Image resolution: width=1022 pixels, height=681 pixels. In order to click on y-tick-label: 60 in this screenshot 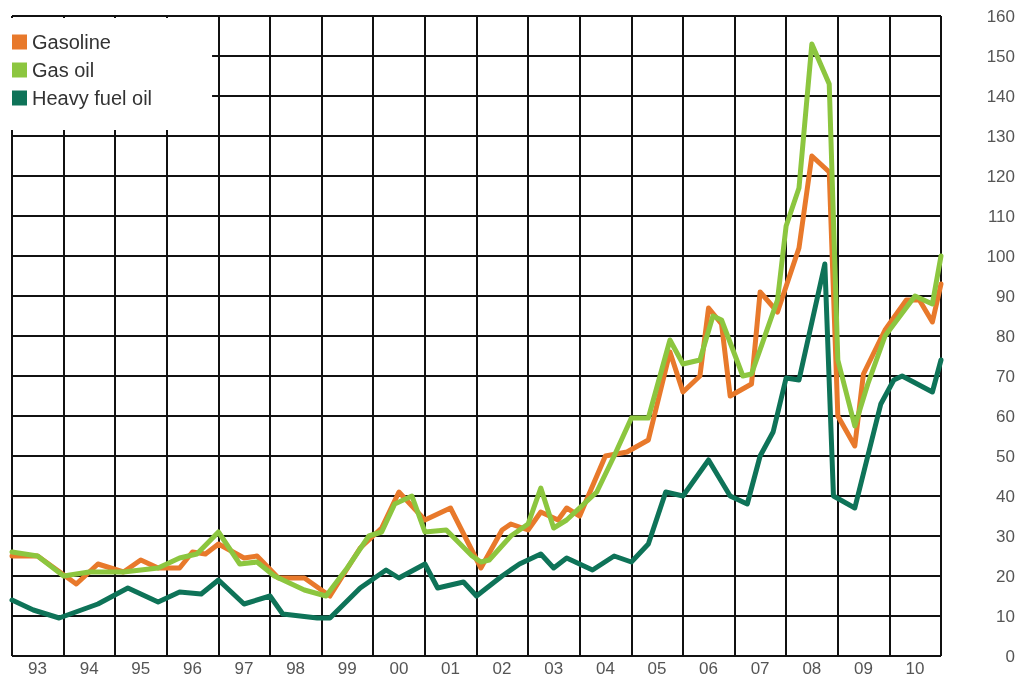, I will do `click(1005, 416)`.